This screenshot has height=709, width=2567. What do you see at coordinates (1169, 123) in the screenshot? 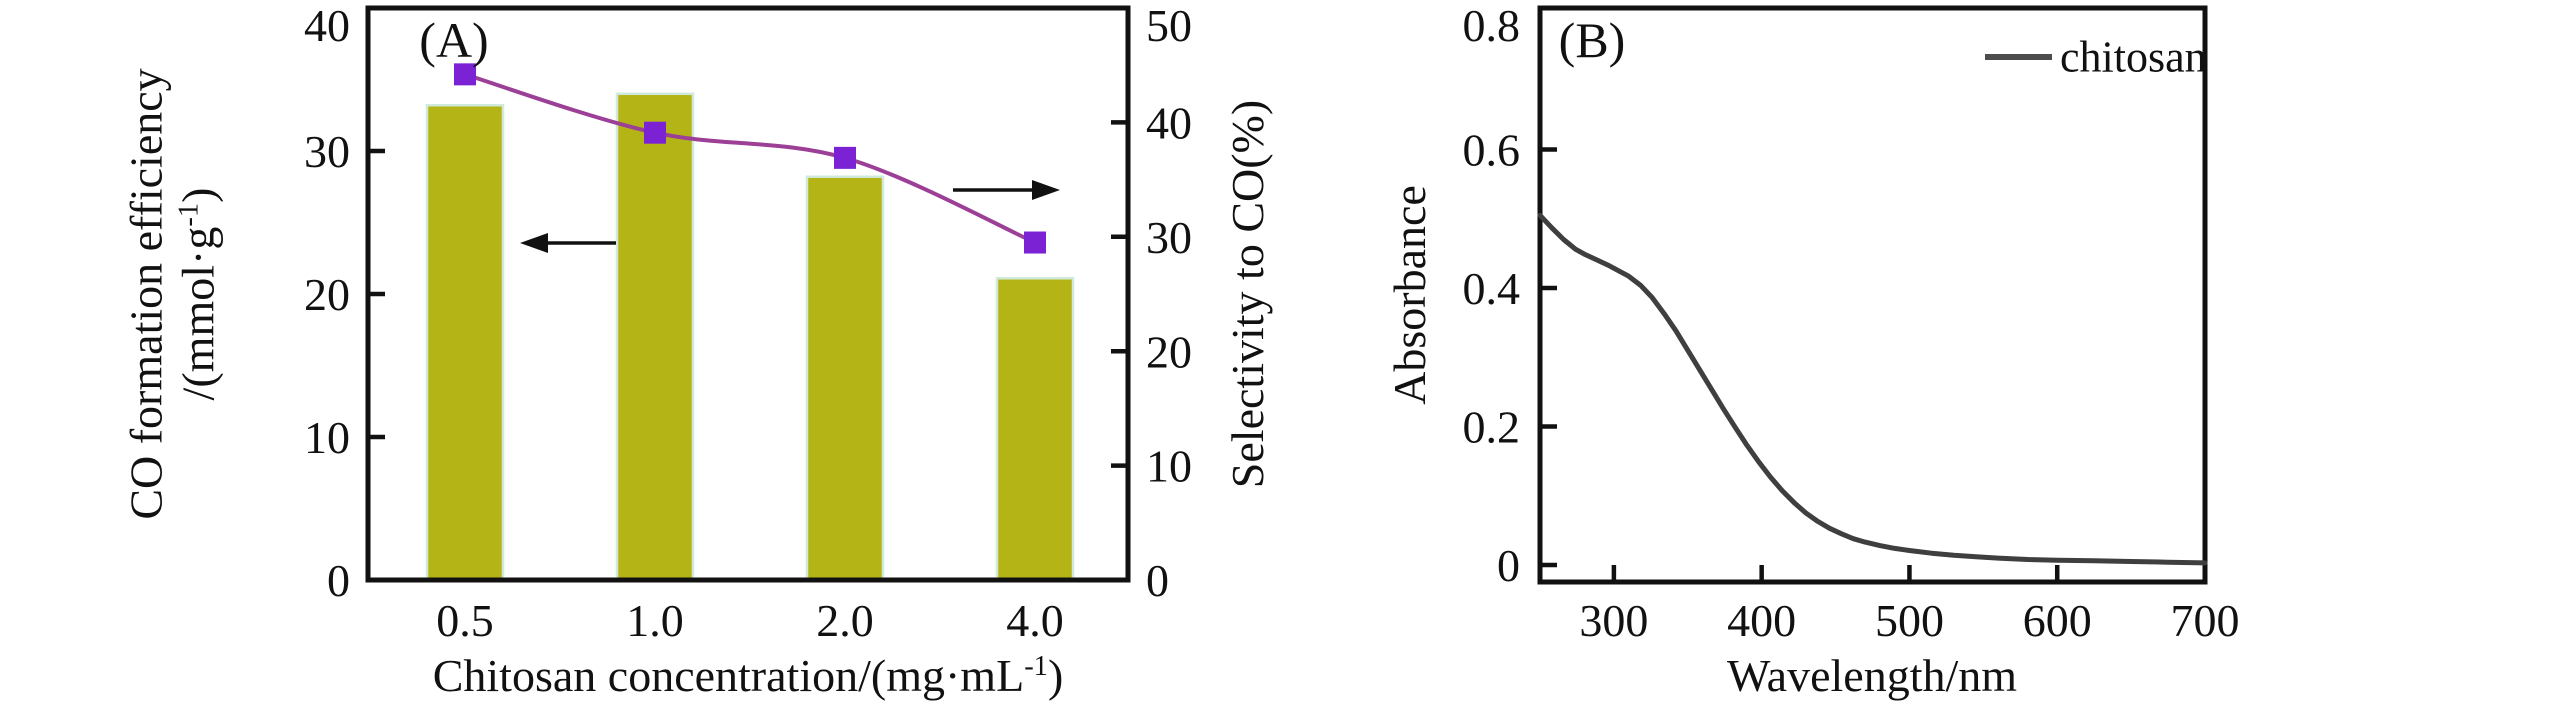
I see `y-right-tick-label: 40` at bounding box center [1169, 123].